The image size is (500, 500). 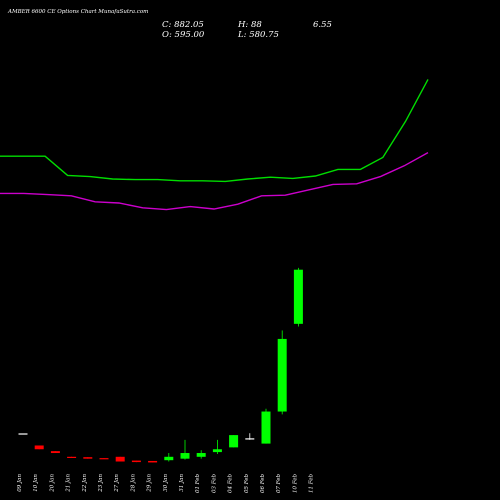 What do you see at coordinates (198, 484) in the screenshot?
I see `x-tick-label: 01 Feb` at bounding box center [198, 484].